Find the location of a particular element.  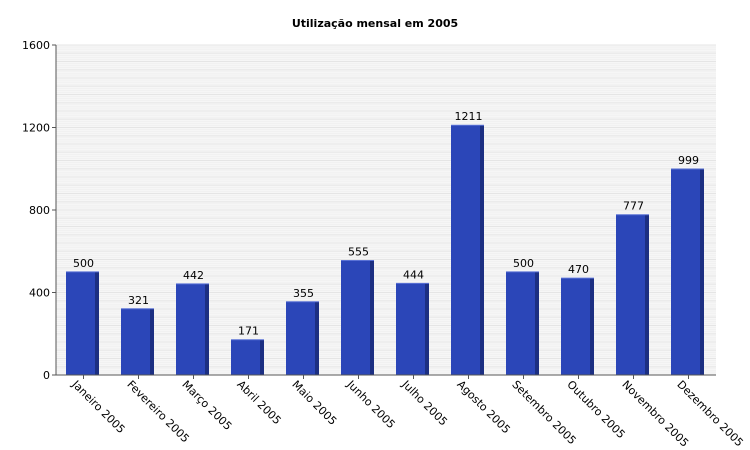

y-tick-label: 800 is located at coordinates (39, 210).